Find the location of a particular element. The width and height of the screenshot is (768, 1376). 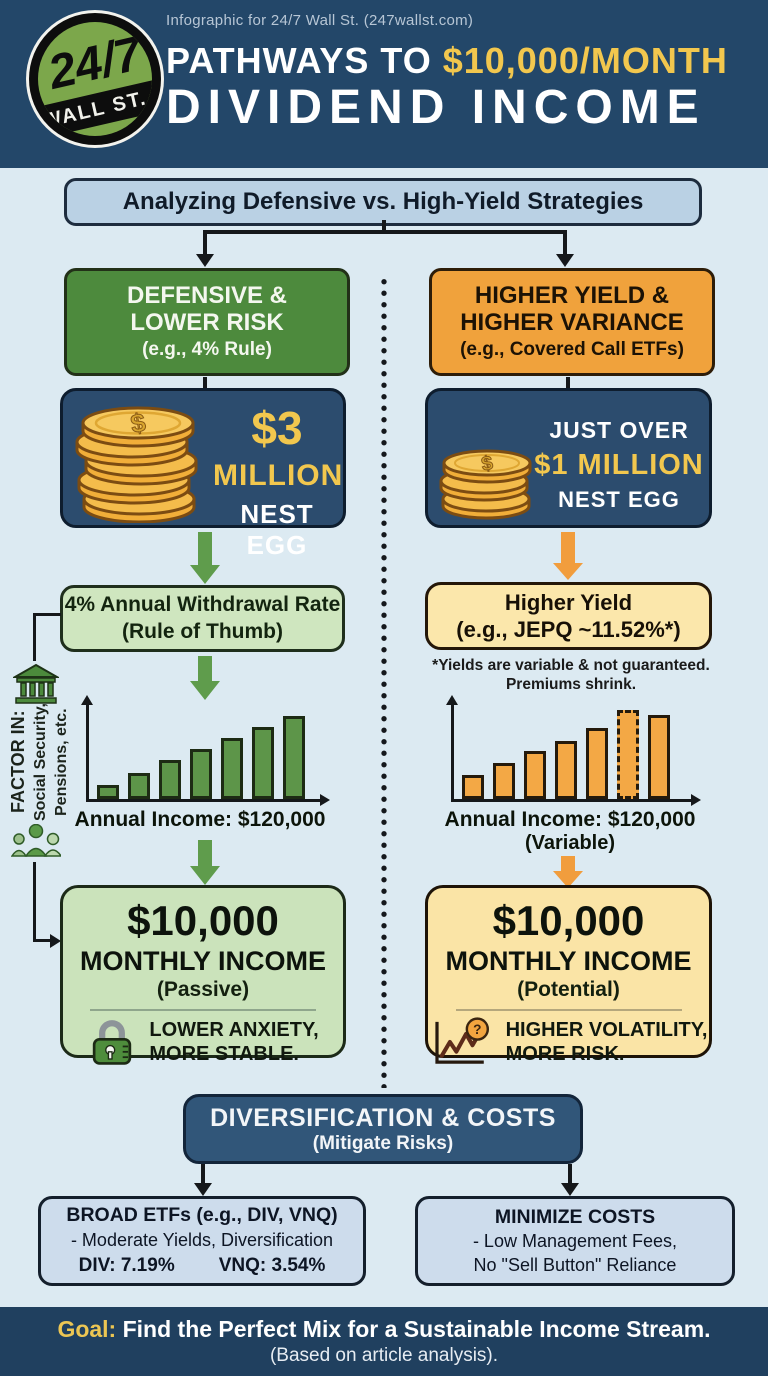

diversification-box: DIVERSIFICATION & COSTS (Mitigate Risks) is located at coordinates (383, 1129).